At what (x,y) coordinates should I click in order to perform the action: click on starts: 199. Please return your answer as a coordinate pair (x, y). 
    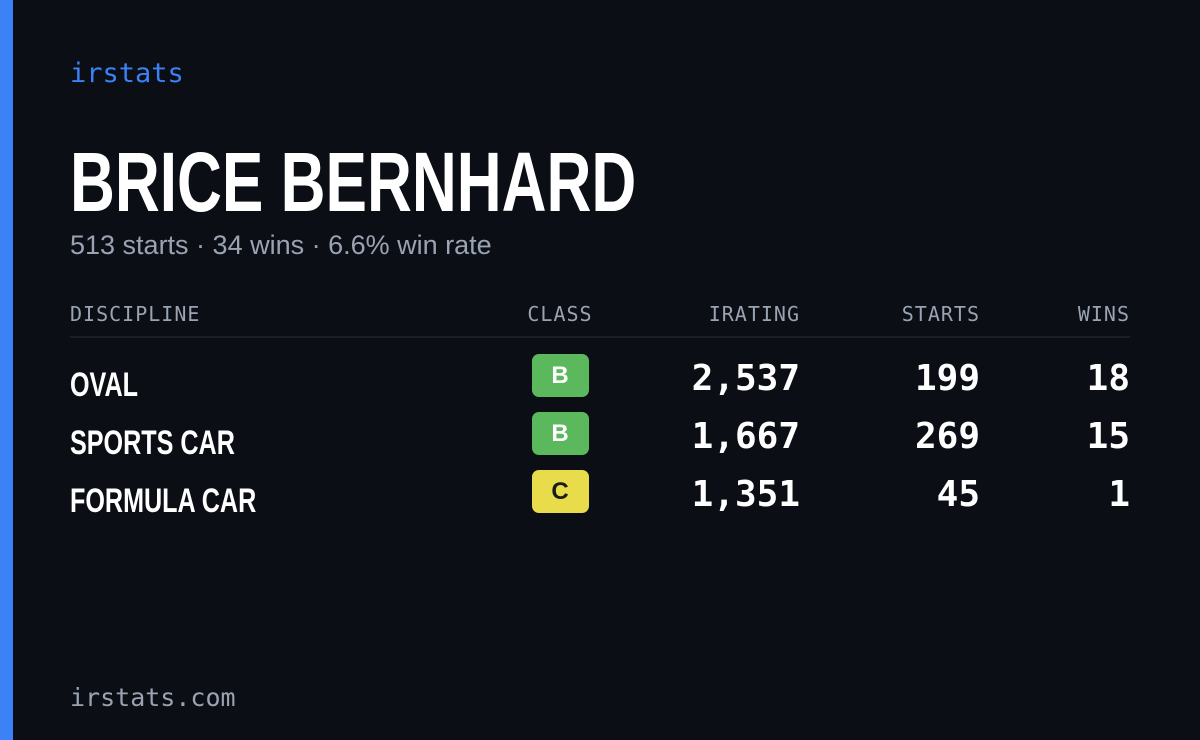
    Looking at the image, I should click on (947, 378).